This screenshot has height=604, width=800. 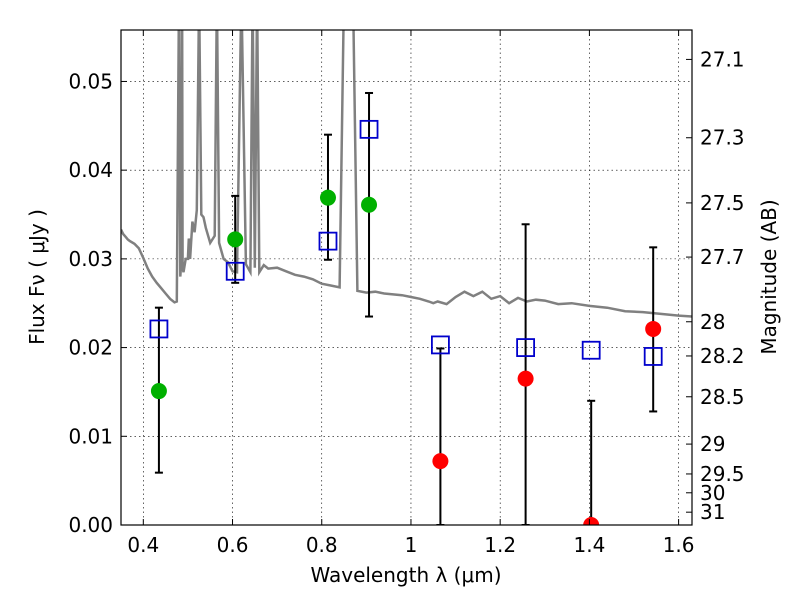 I want to click on y-tick-label: 0.02, so click(x=90, y=348).